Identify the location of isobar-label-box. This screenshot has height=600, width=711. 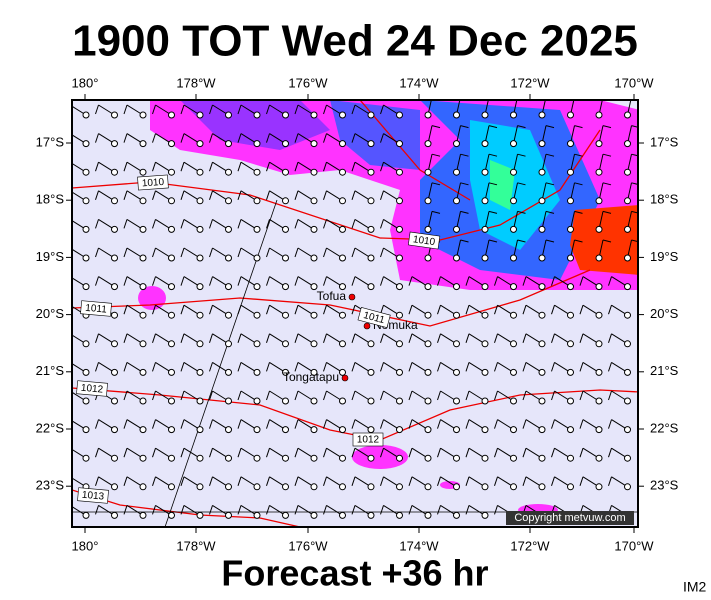
(368, 439).